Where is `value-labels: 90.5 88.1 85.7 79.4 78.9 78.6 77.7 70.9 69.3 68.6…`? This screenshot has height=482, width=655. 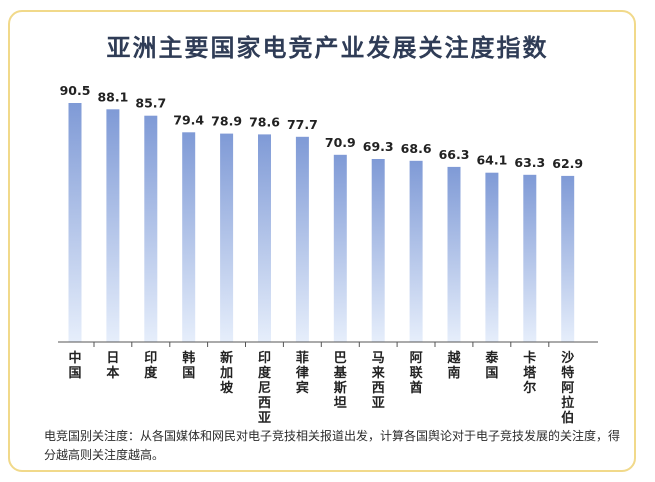
value-labels: 90.5 88.1 85.7 79.4 78.9 78.6 77.7 70.9 69.3 68.6… is located at coordinates (322, 127).